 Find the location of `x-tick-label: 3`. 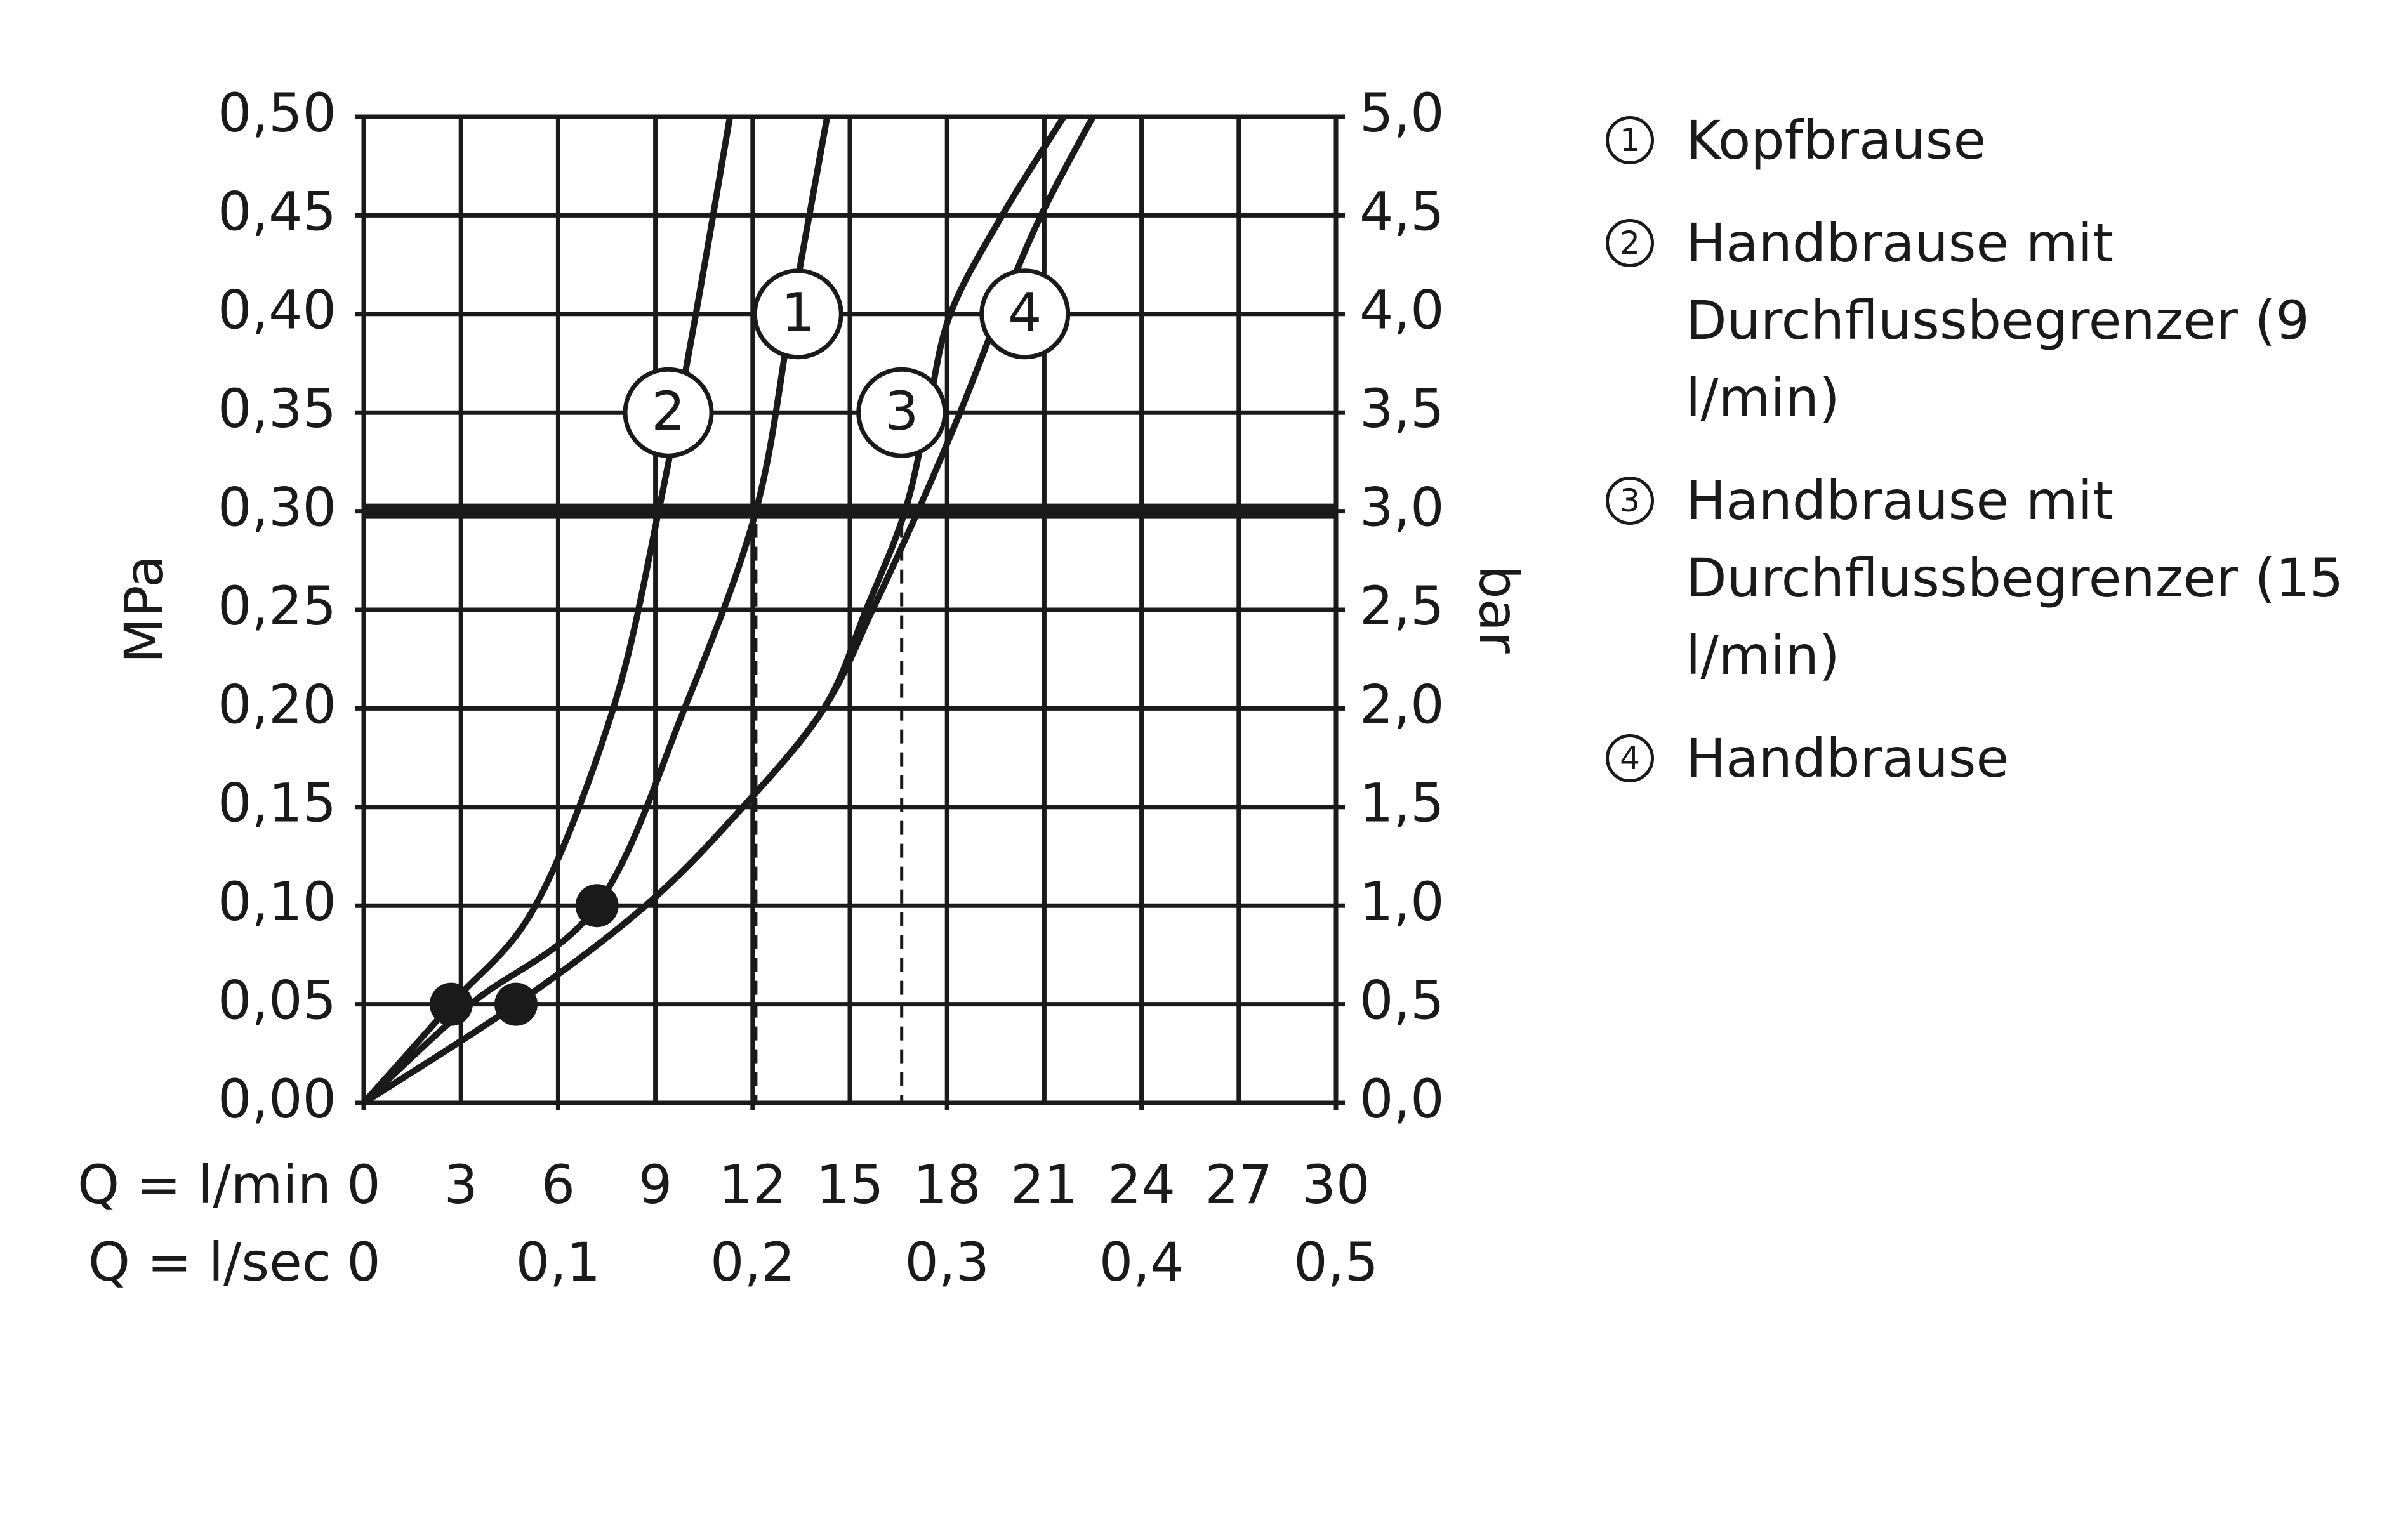

x-tick-label: 3 is located at coordinates (460, 1185).